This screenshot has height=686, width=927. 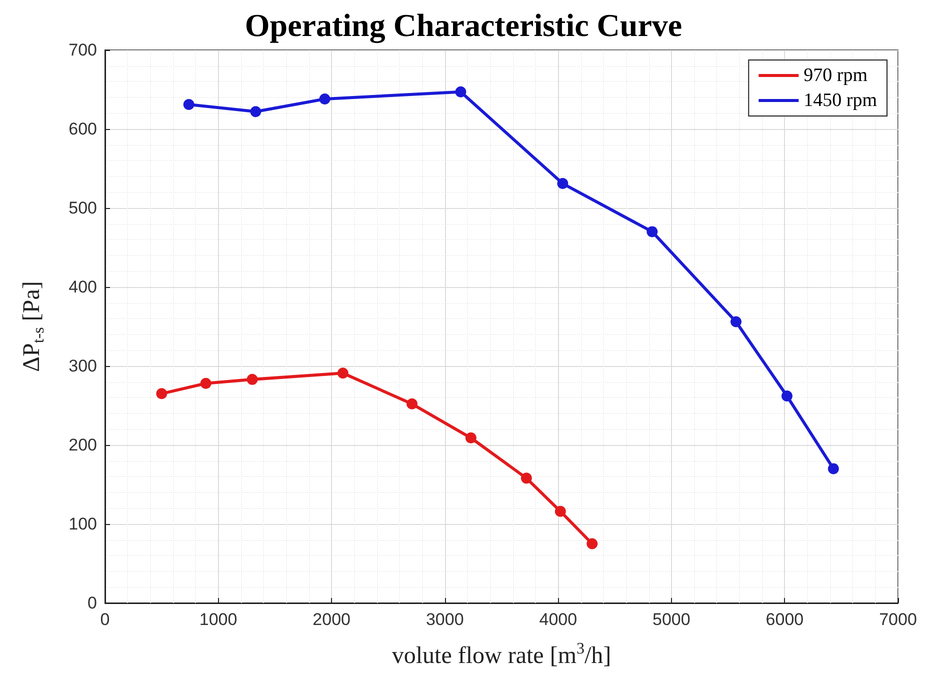 I want to click on x-tick-label: 6000, so click(x=785, y=619).